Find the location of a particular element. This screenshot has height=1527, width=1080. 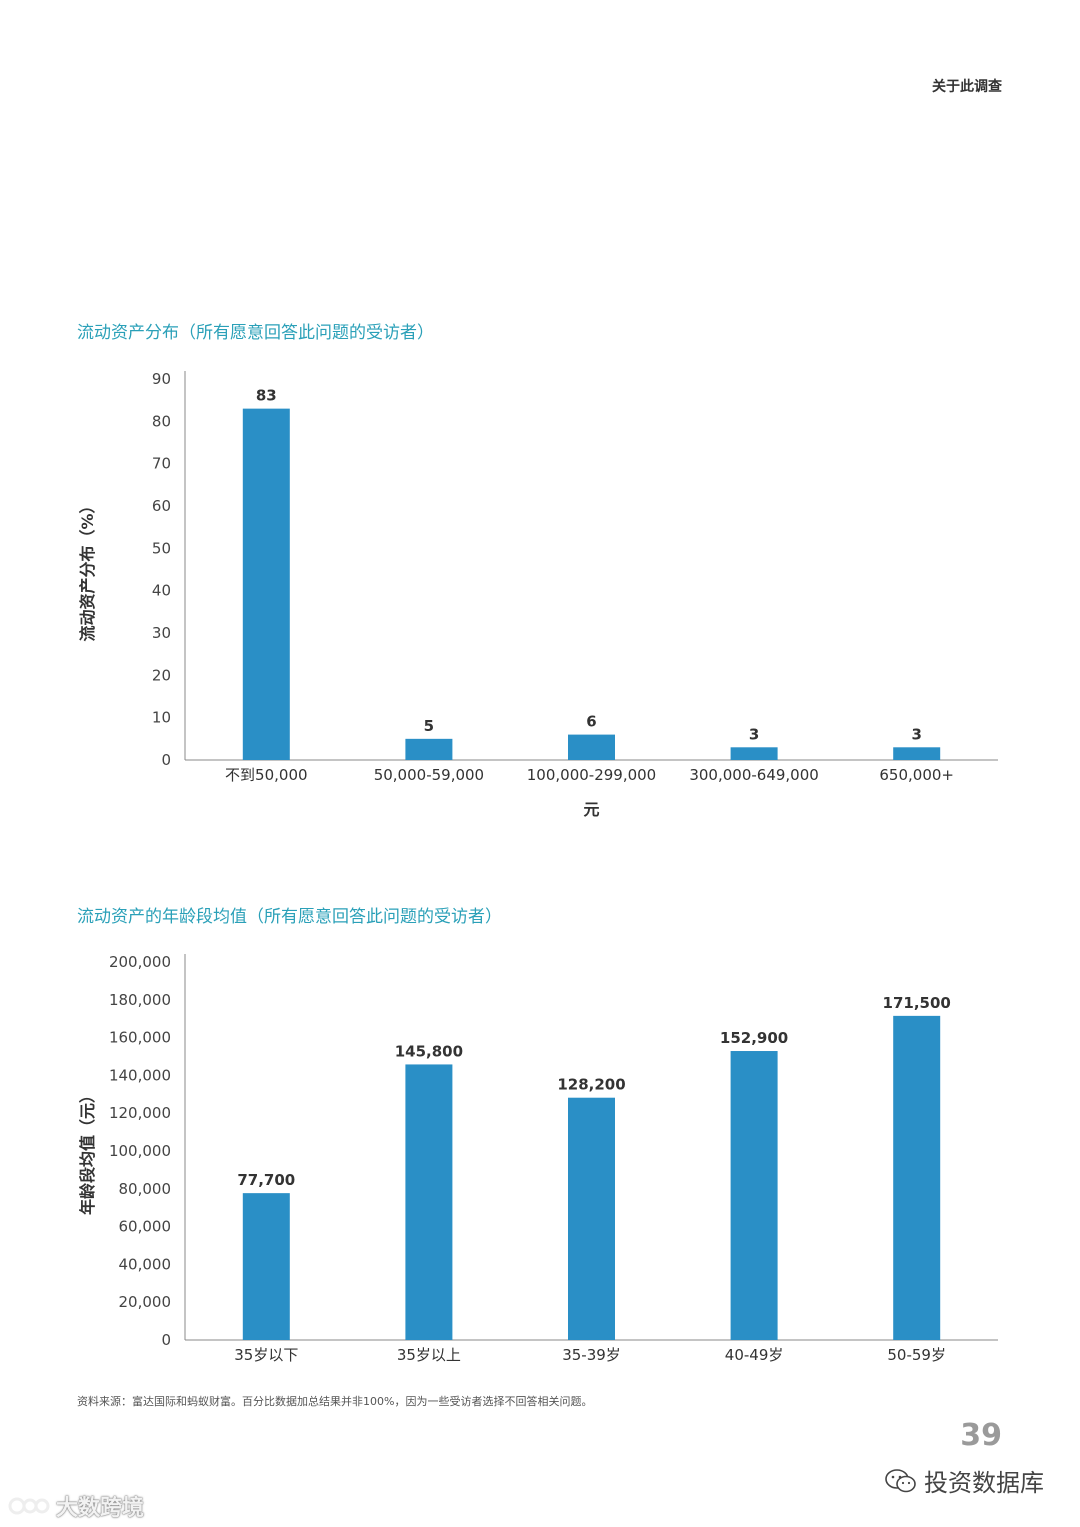

chart2-y-tick-label: 20,000 is located at coordinates (145, 1302).